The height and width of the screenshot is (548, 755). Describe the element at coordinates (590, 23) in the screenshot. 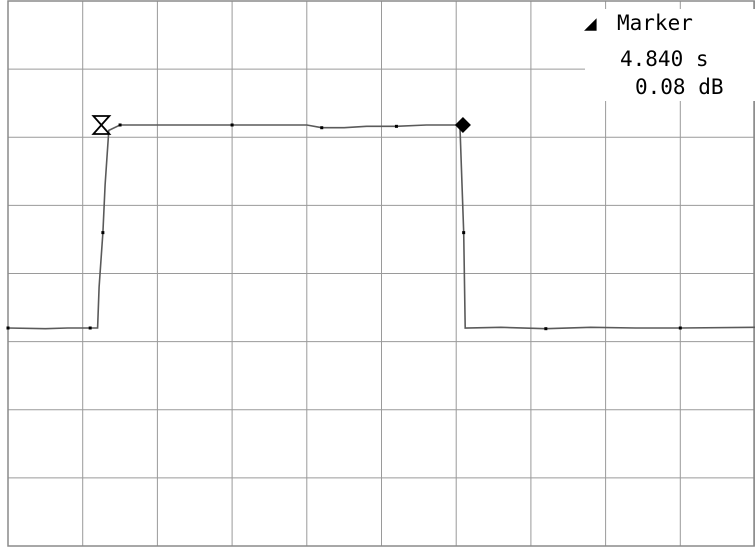

I see `delta-marker-icon: ◢` at that location.